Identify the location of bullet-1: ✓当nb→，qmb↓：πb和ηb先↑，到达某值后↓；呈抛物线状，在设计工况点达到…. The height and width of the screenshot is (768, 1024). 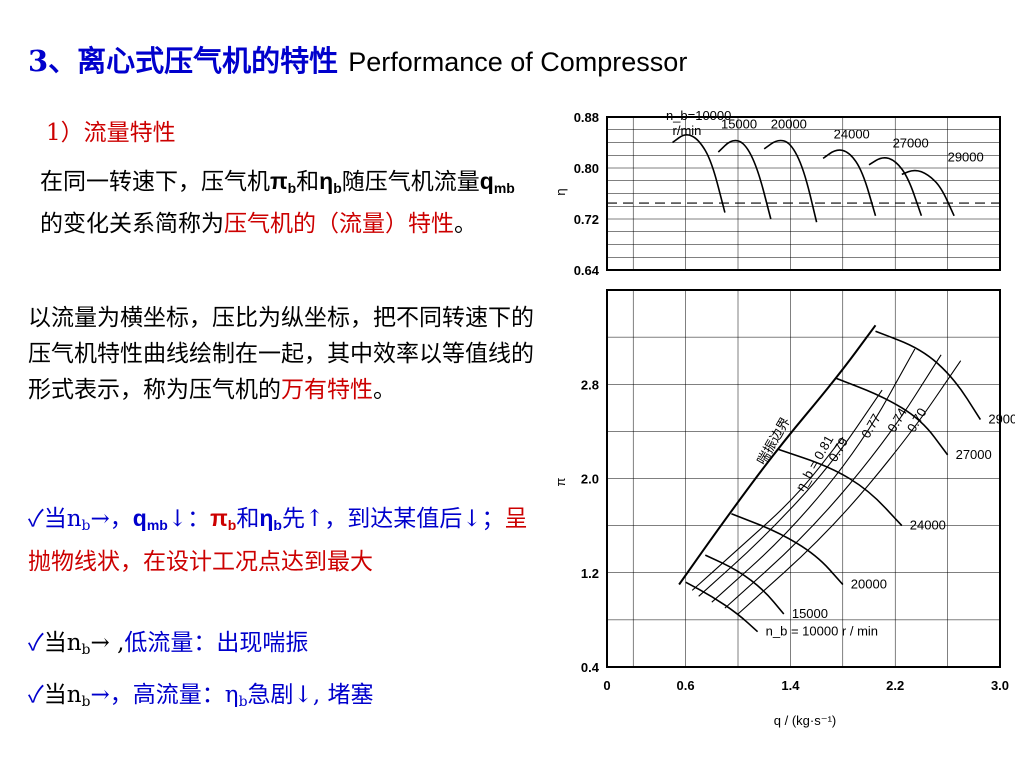
(278, 540).